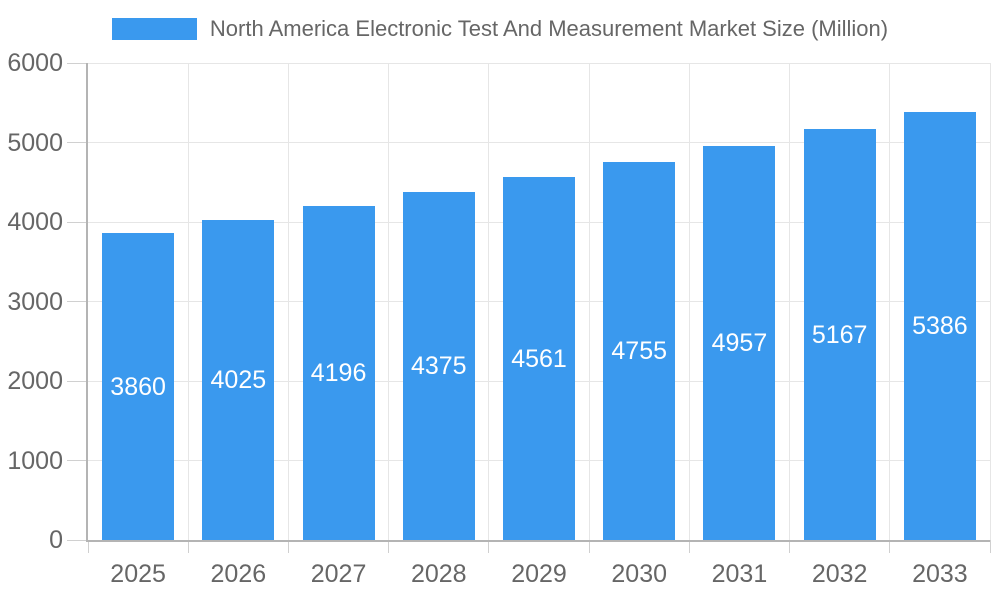  Describe the element at coordinates (56, 540) in the screenshot. I see `y-tick-label: 0` at that location.